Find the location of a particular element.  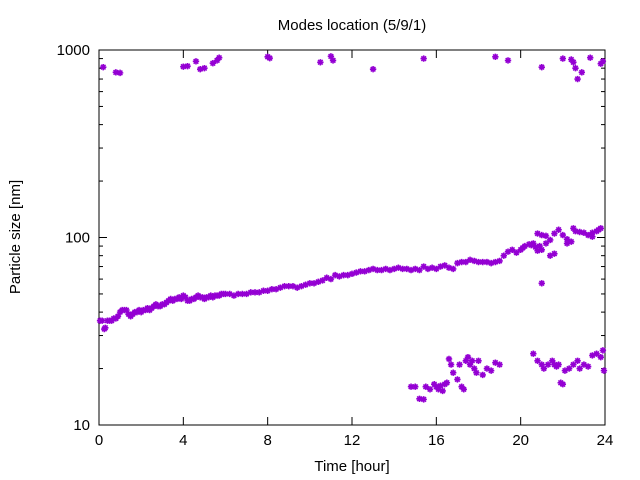

x-tick-label: 8 is located at coordinates (267, 440).